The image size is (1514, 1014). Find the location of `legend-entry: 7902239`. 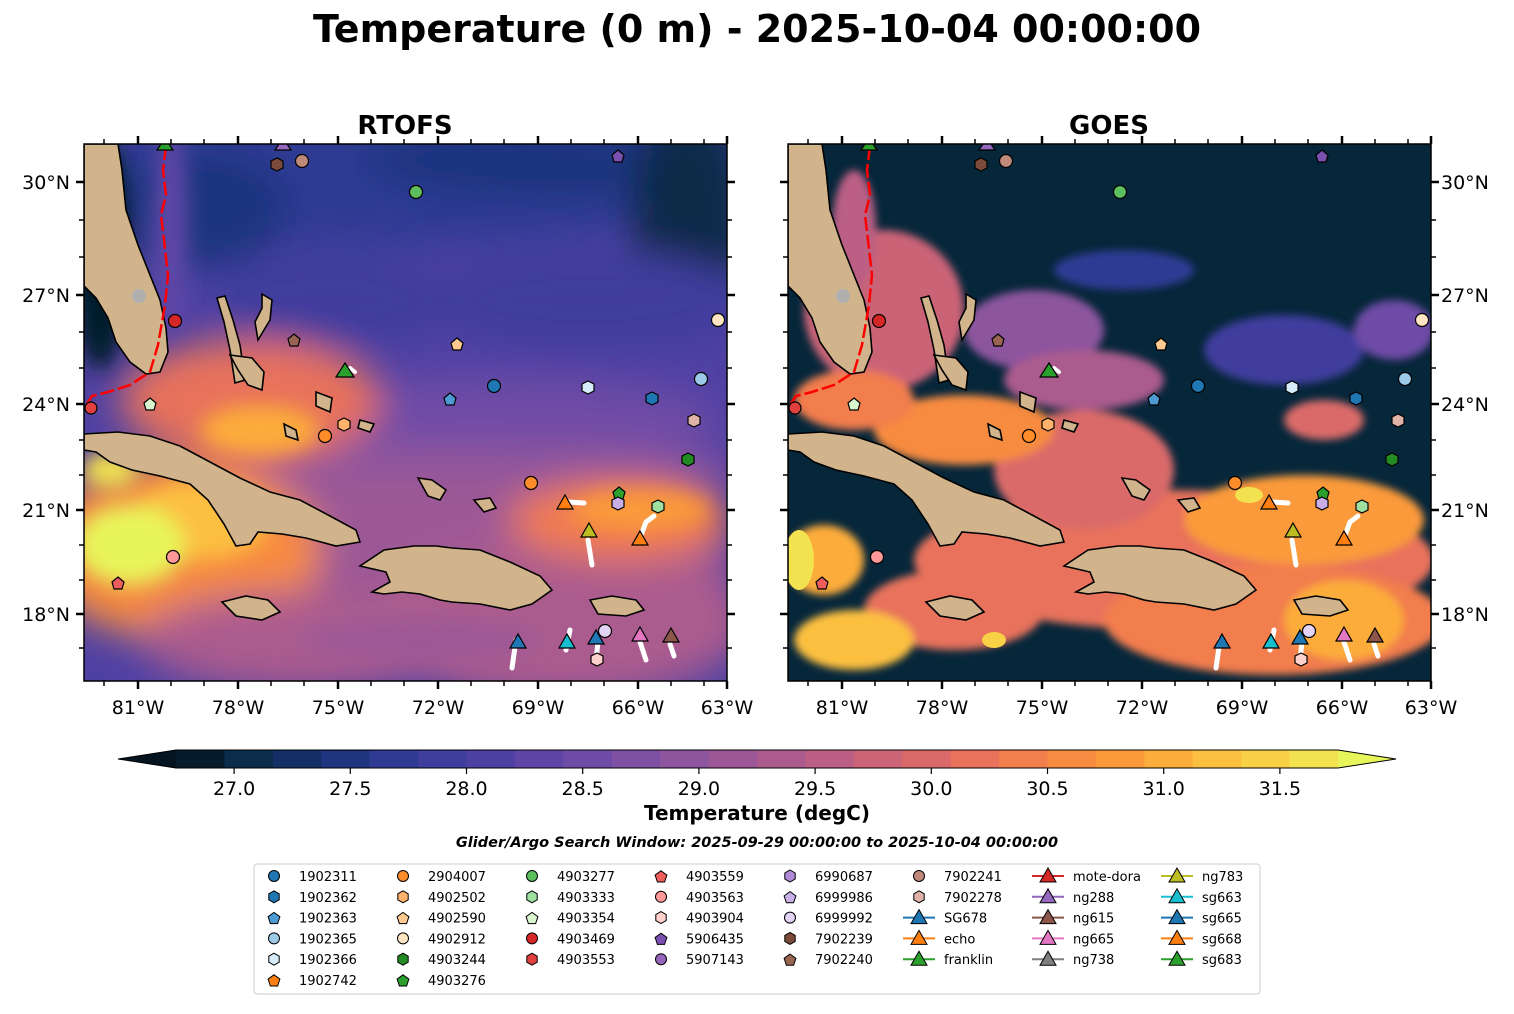

legend-entry: 7902239 is located at coordinates (828, 939).